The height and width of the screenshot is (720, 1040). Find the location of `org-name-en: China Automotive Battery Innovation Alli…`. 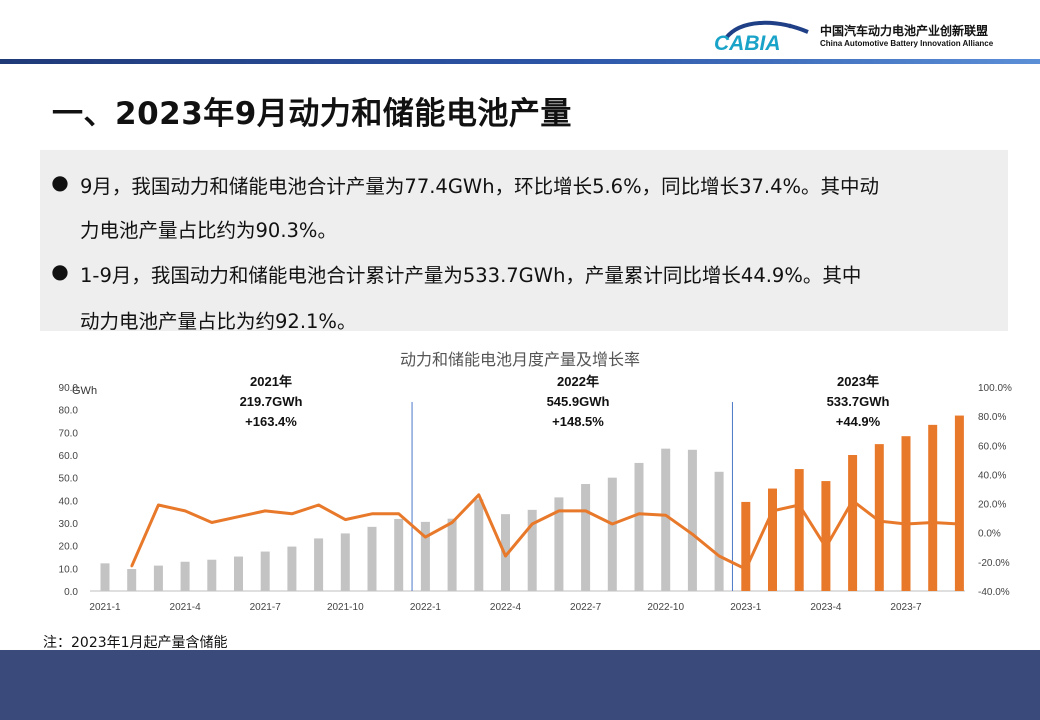

org-name-en: China Automotive Battery Innovation Alli… is located at coordinates (906, 43).